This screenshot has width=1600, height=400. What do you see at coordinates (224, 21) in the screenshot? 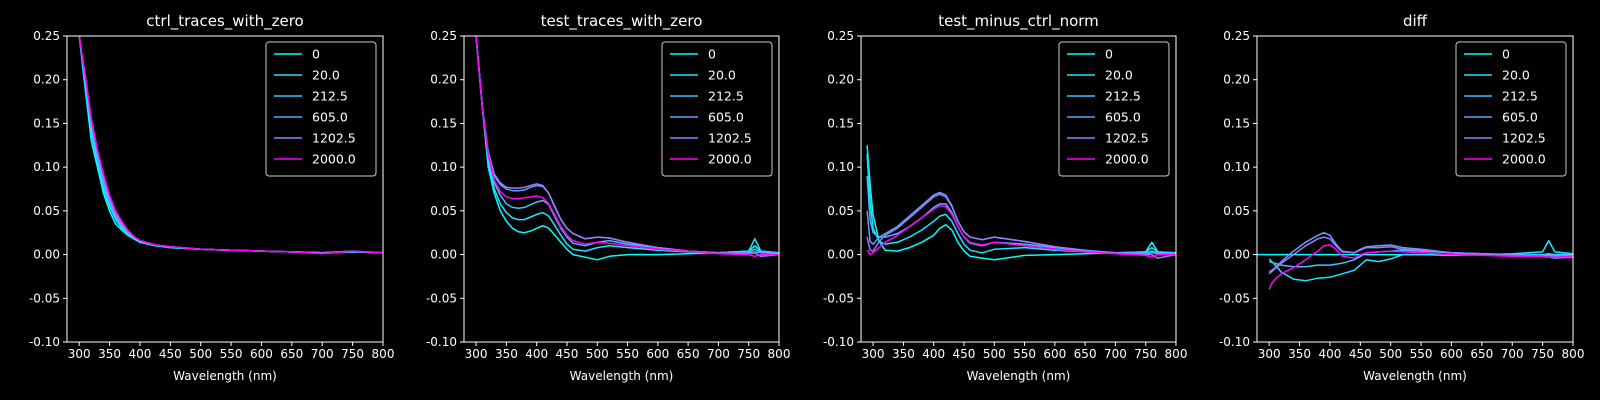
I see `chart-title: ctrl_traces_with_zero` at bounding box center [224, 21].